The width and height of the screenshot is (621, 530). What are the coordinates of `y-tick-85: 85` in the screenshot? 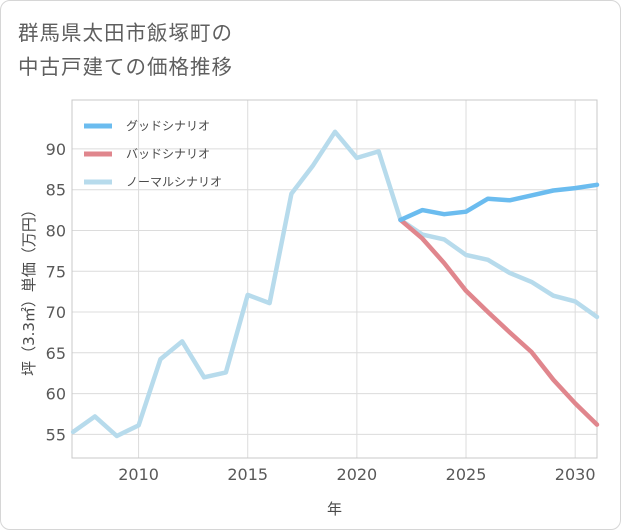 It's located at (56, 190).